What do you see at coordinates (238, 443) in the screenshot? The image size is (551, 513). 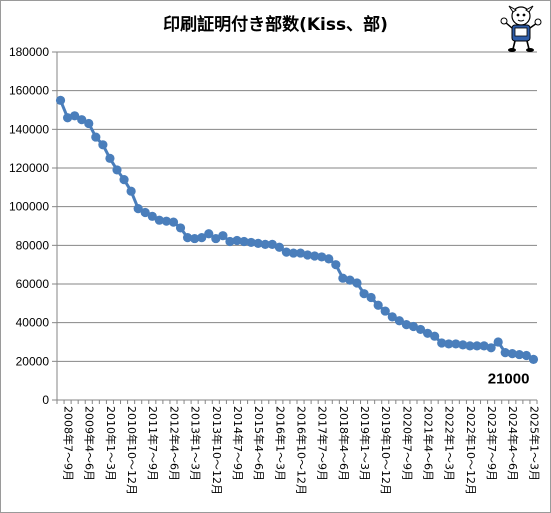 I see `x-tick-label: 2014年7～9月` at bounding box center [238, 443].